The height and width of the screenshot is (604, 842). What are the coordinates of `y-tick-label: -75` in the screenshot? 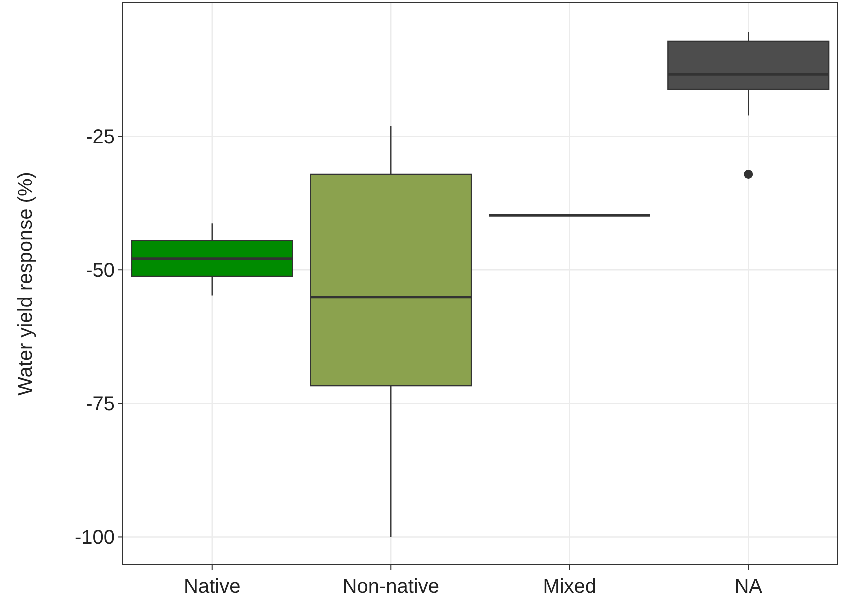 It's located at (100, 405).